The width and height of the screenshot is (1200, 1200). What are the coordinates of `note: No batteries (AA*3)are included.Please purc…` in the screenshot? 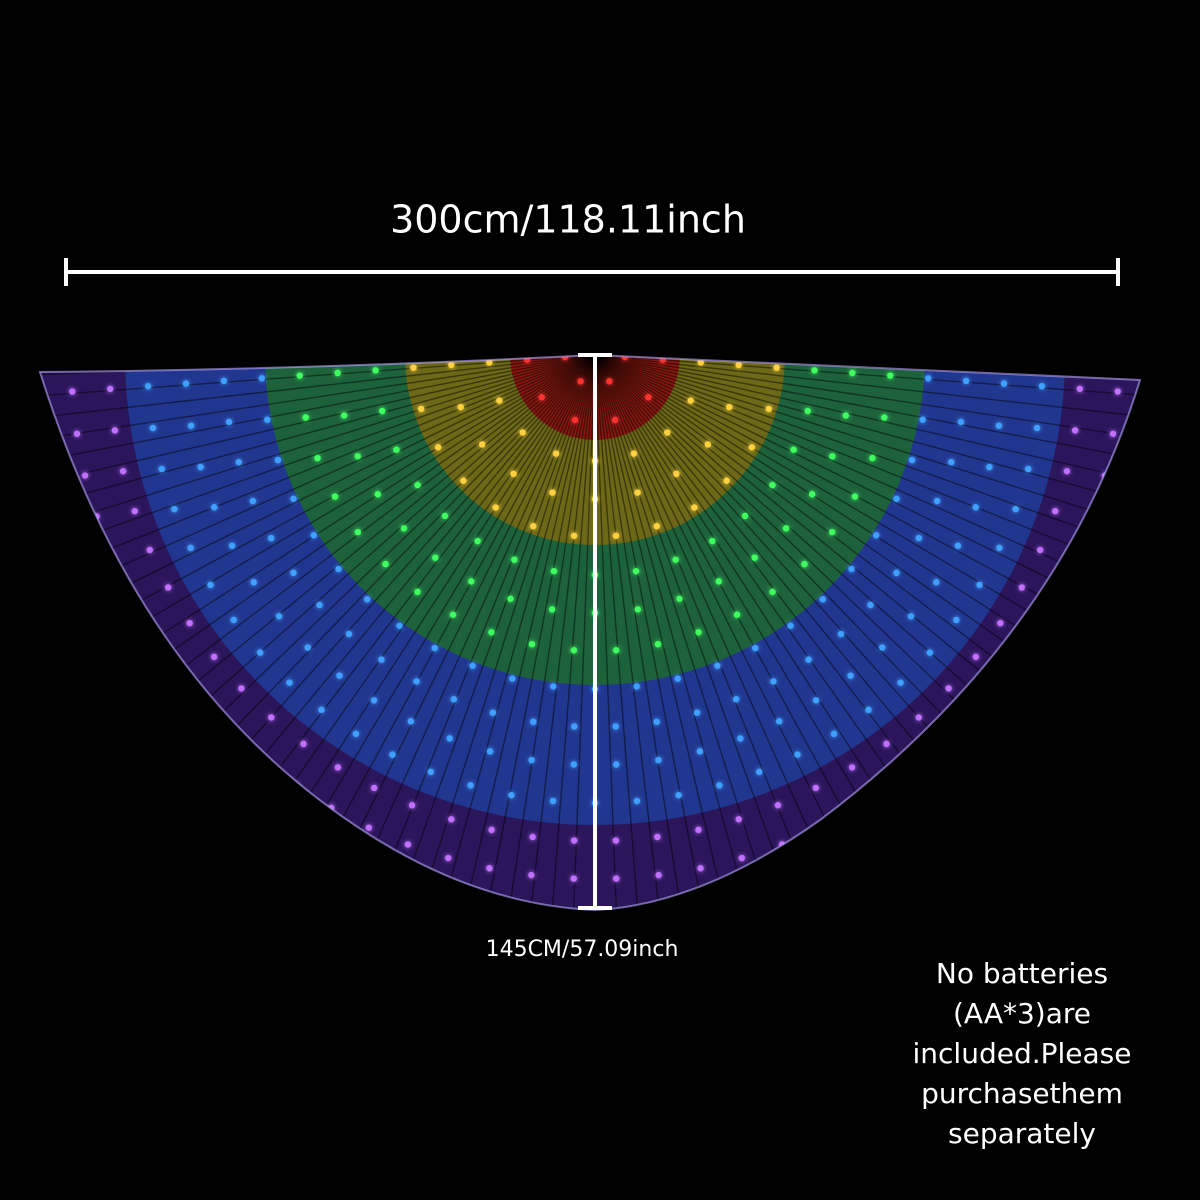 It's located at (1022, 1053).